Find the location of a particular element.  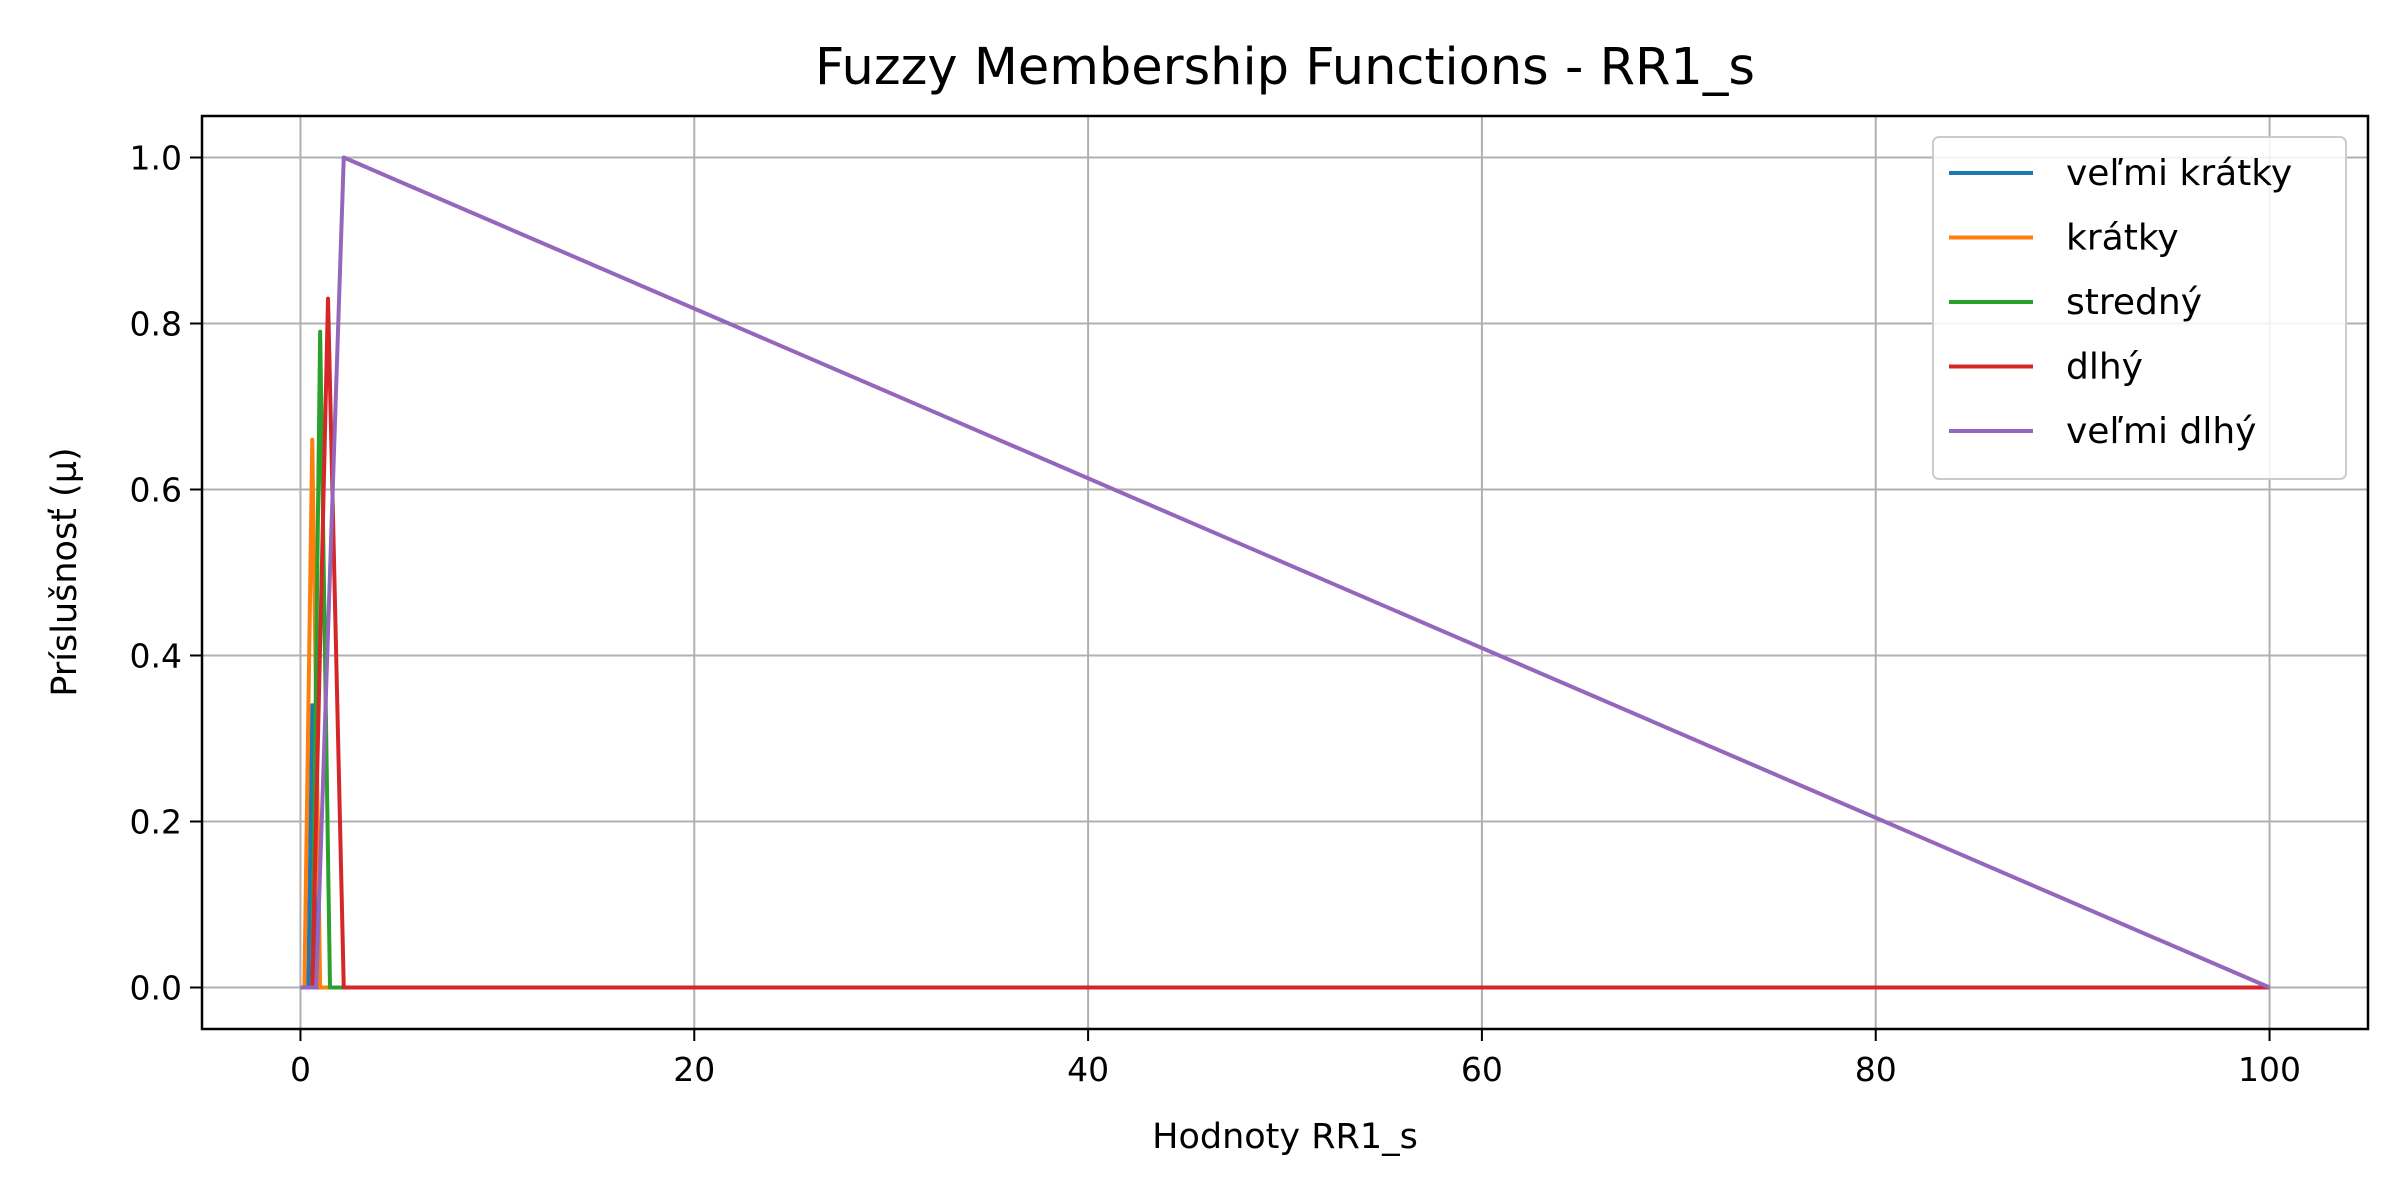

legend-label: dlhý is located at coordinates (2104, 367).